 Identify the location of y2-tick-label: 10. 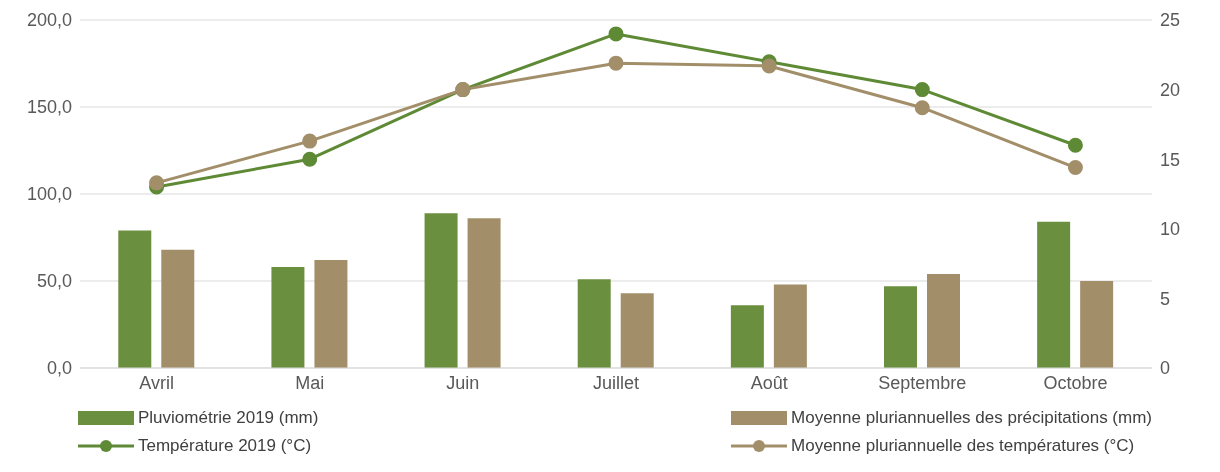
(1170, 229).